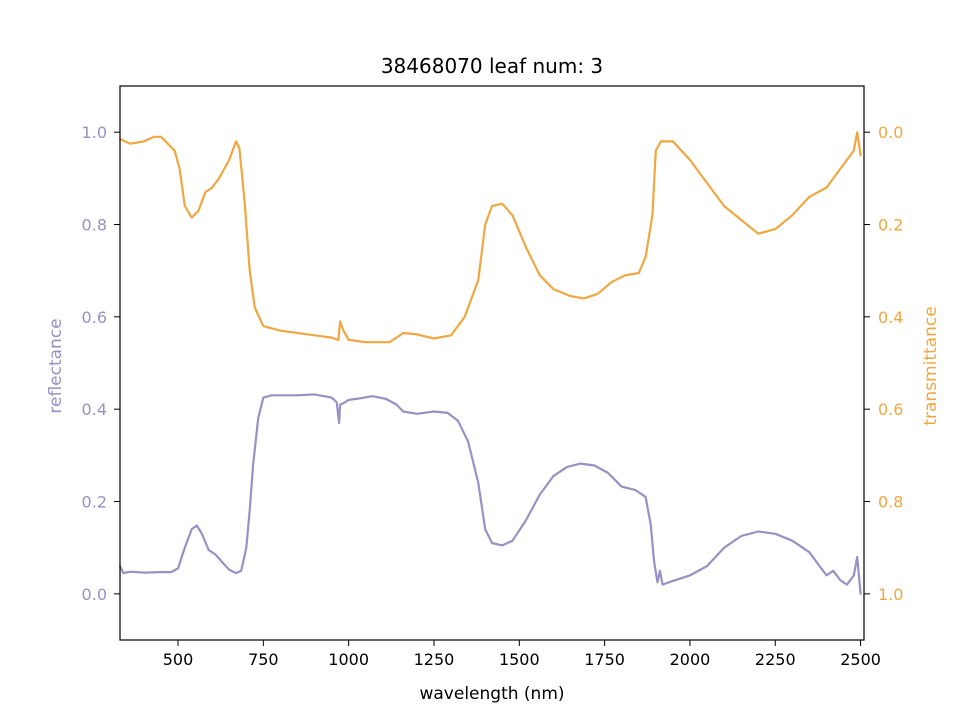 This screenshot has height=720, width=960. Describe the element at coordinates (604, 659) in the screenshot. I see `x-tick-label: 1750` at that location.